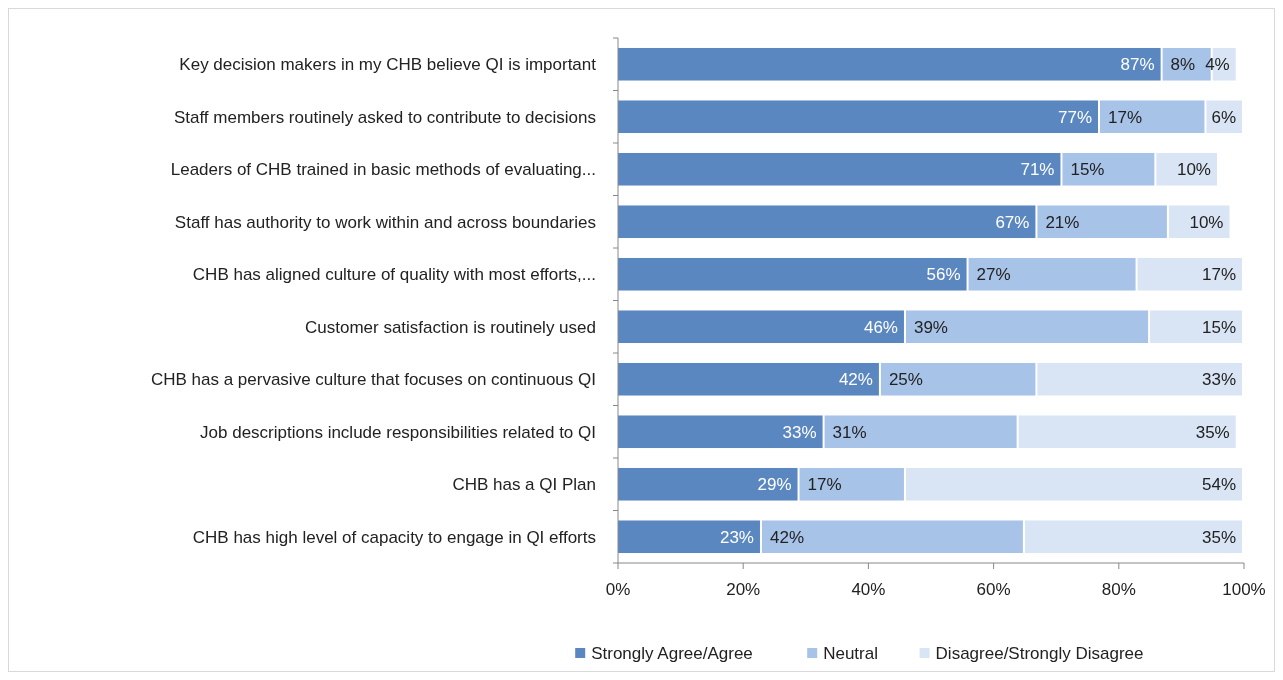 The width and height of the screenshot is (1283, 680). Describe the element at coordinates (1075, 117) in the screenshot. I see `data-label: 77%` at that location.